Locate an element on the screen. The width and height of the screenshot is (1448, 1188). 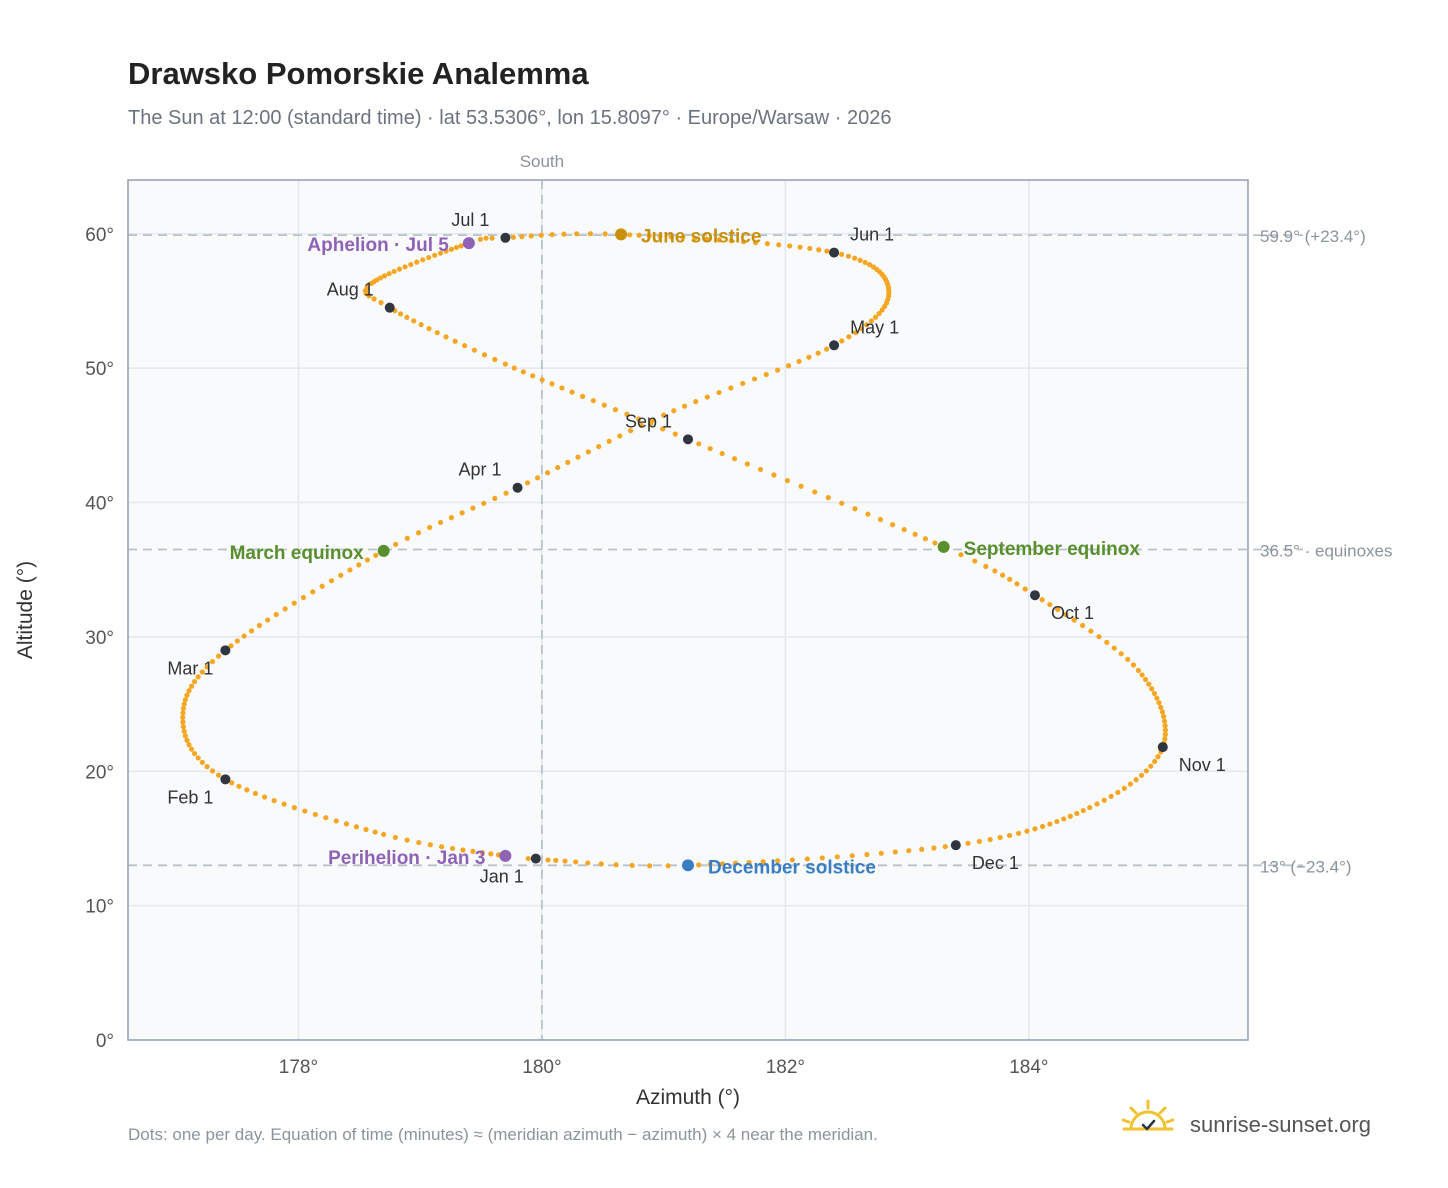
y-tick-label: 0° is located at coordinates (105, 1041).